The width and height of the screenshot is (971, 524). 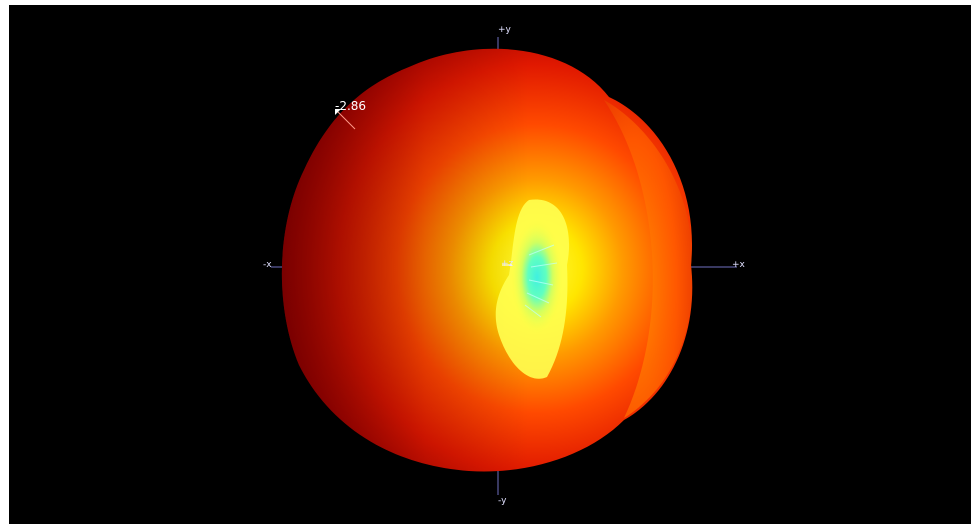 What do you see at coordinates (345, 119) in the screenshot?
I see `probe-marker` at bounding box center [345, 119].